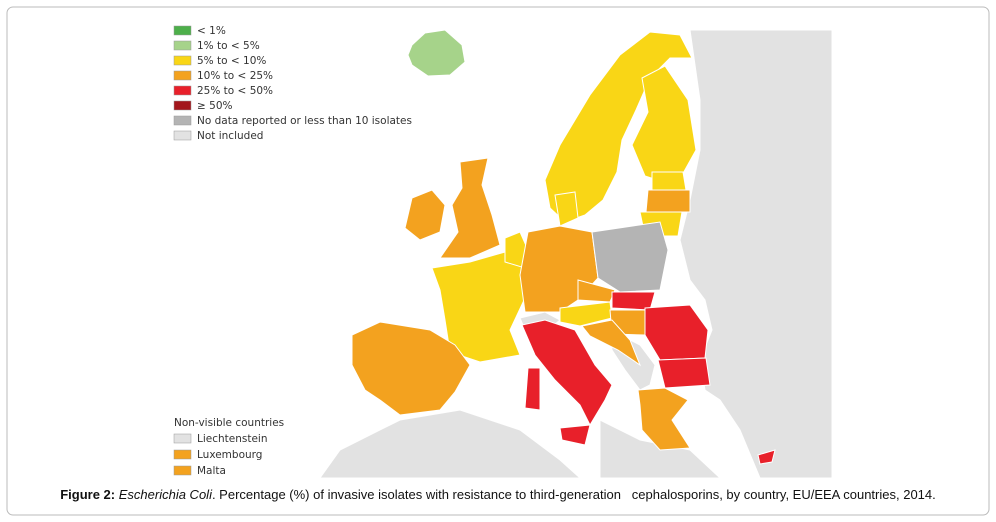 This screenshot has height=522, width=996. Describe the element at coordinates (229, 423) in the screenshot. I see `non-visible-title: Non-visible countries` at that location.